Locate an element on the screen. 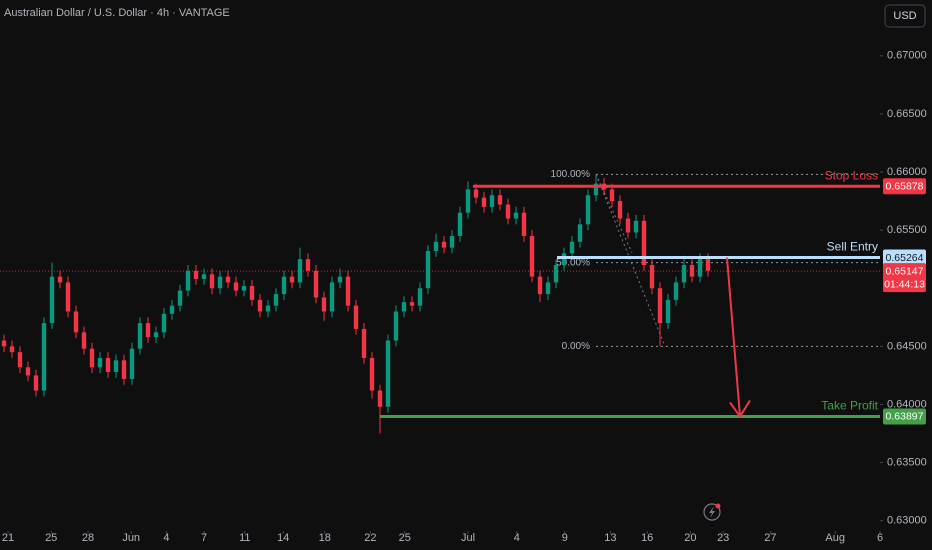 The width and height of the screenshot is (932, 550). x-tick-label: 23 is located at coordinates (723, 538).